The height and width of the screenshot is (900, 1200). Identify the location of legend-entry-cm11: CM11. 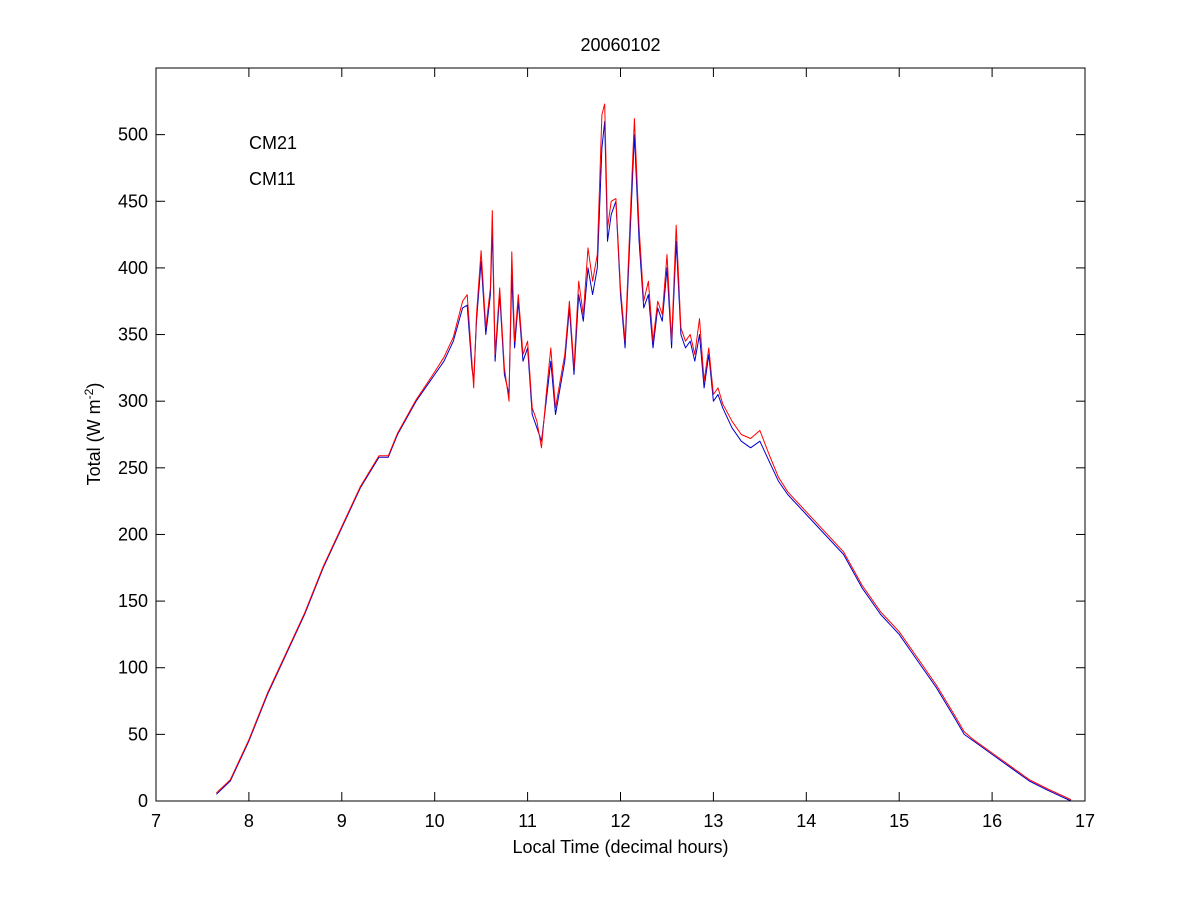
(272, 179).